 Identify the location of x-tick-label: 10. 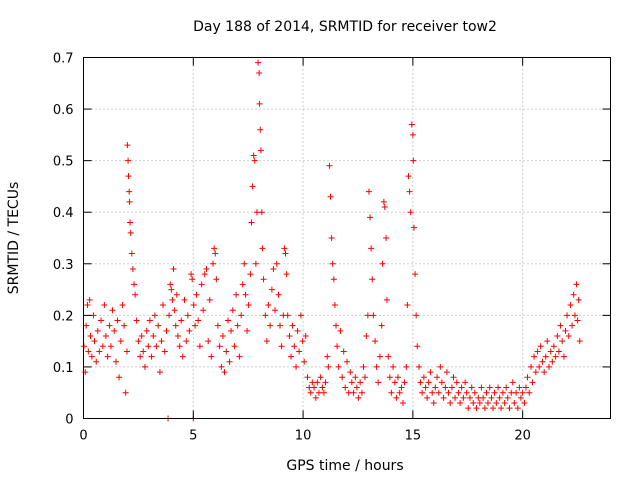
(303, 436).